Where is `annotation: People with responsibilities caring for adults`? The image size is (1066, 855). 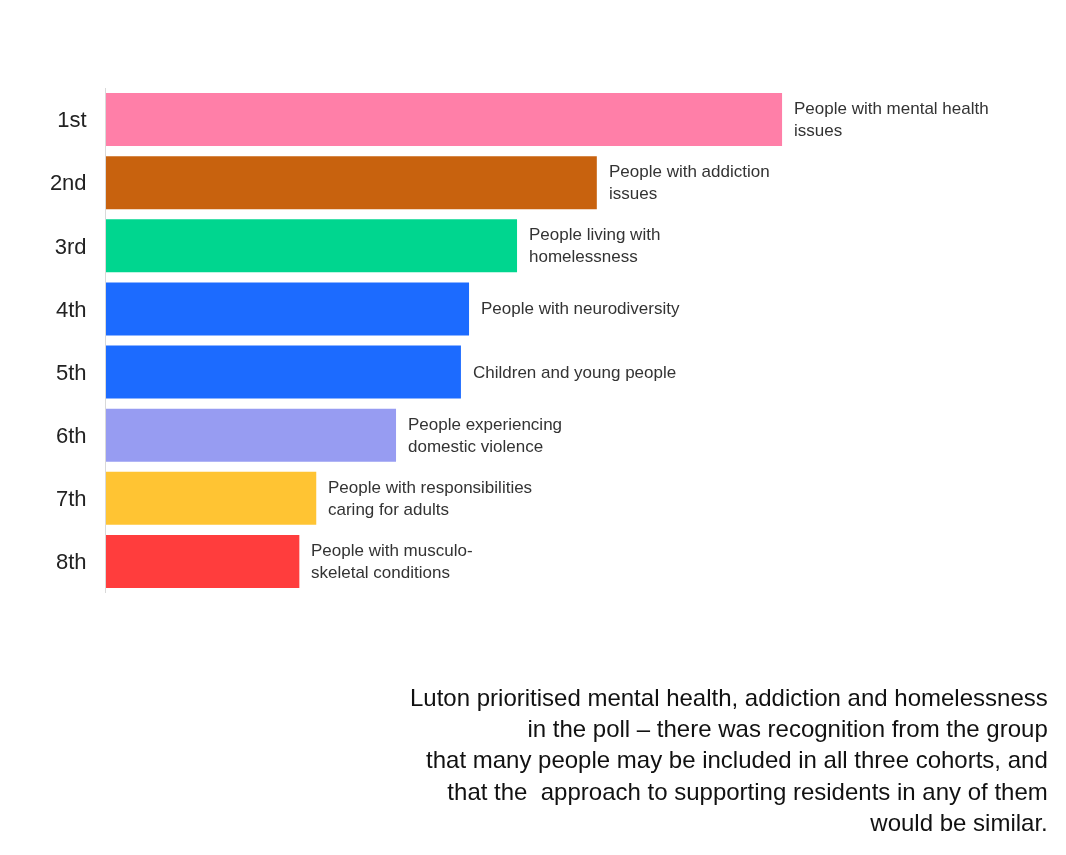 annotation: People with responsibilities caring for adults is located at coordinates (430, 499).